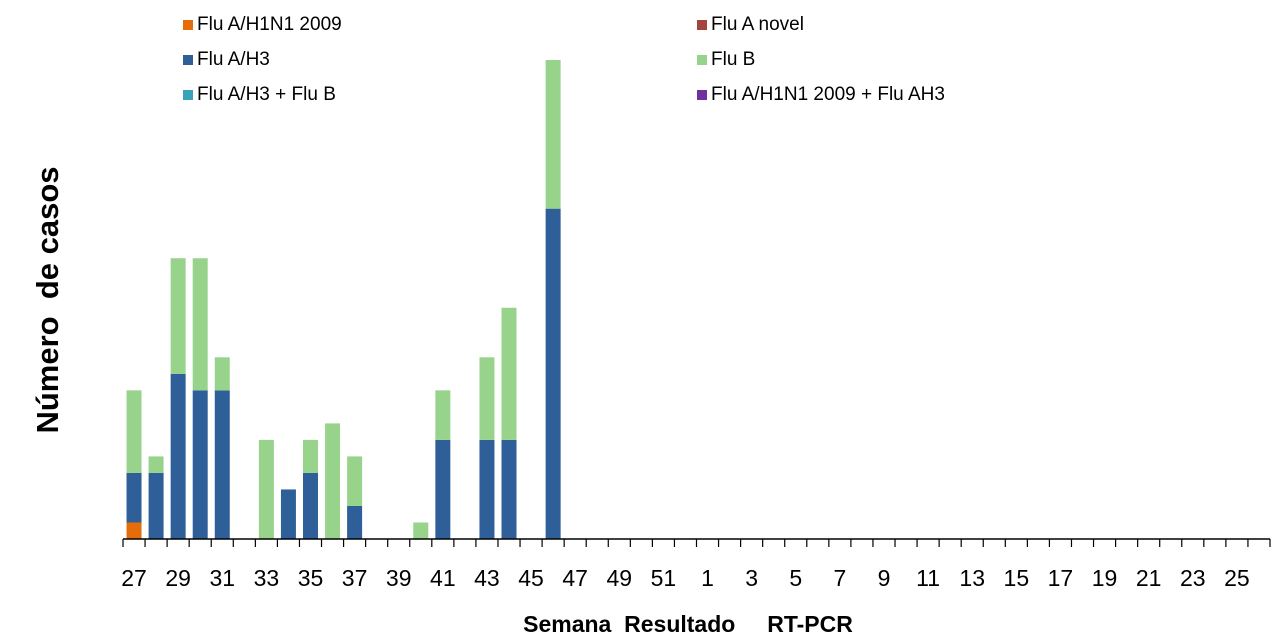 This screenshot has height=639, width=1273. Describe the element at coordinates (267, 578) in the screenshot. I see `x-tick-label: 33` at that location.